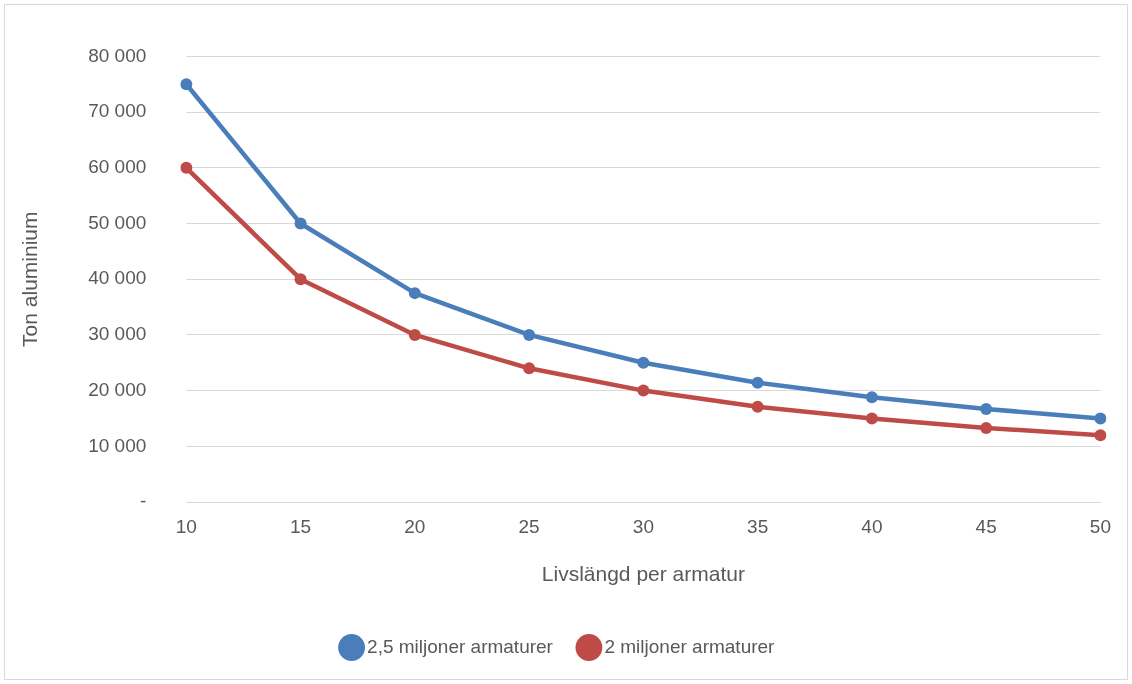 The image size is (1132, 684). What do you see at coordinates (460, 646) in the screenshot?
I see `legend-label: 2,5 miljoner armaturer` at bounding box center [460, 646].